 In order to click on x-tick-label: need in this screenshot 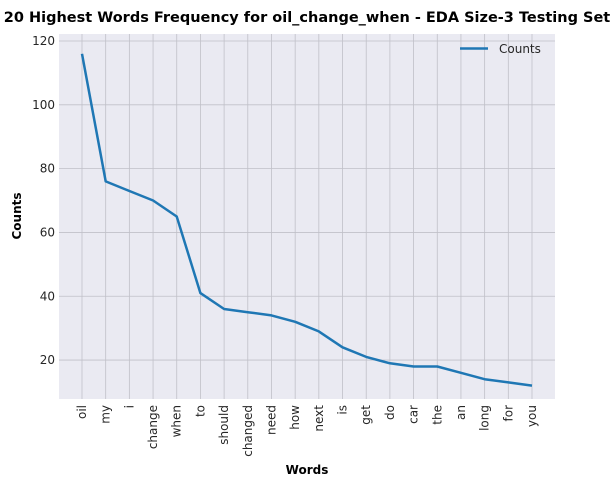, I will do `click(271, 420)`.